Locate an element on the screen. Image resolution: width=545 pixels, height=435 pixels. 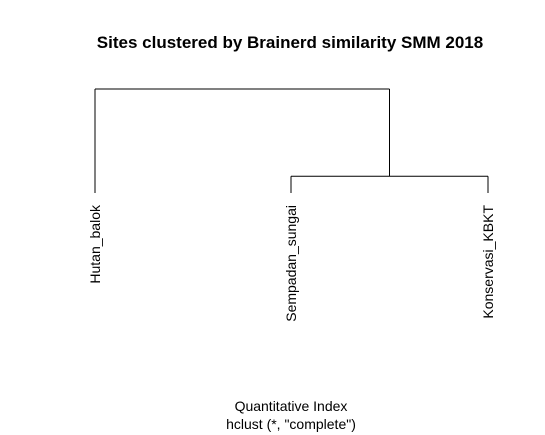
leaf-label: Konservasi_KBKT is located at coordinates (488, 262).